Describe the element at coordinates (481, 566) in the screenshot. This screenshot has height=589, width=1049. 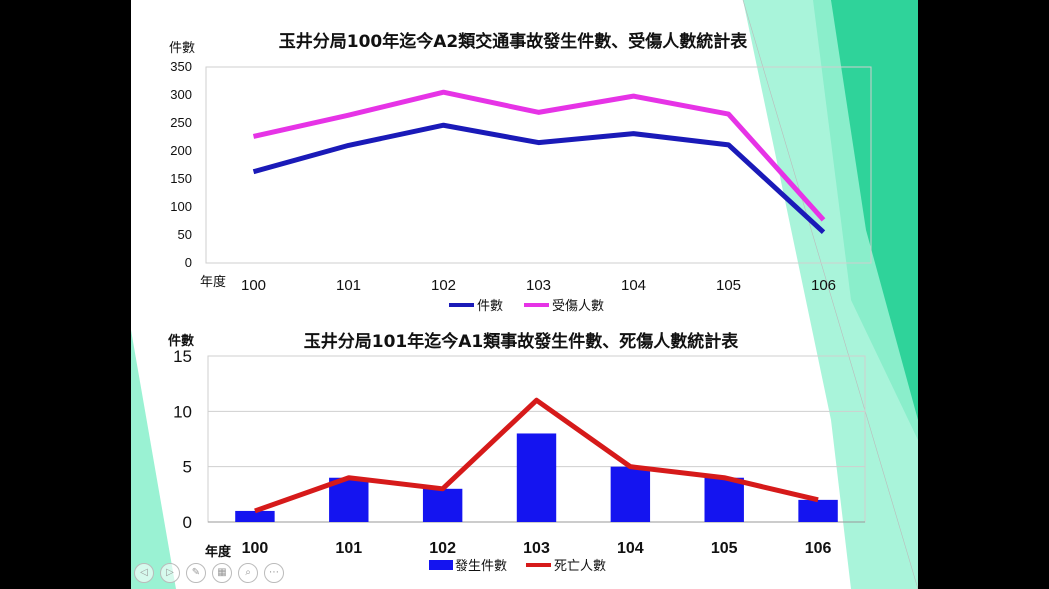
I see `legend-label-incidents: 發生件數` at that location.